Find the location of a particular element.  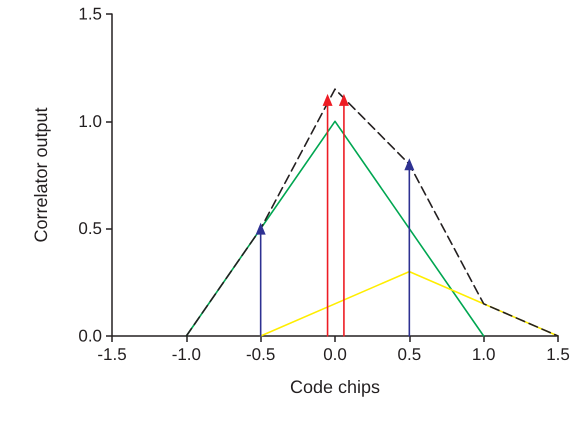

x-tick-label: -1.0 is located at coordinates (186, 354).